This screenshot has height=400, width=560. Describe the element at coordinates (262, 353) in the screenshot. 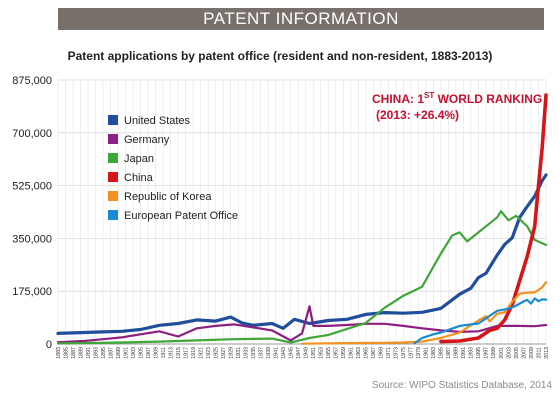

I see `x-tick-label: 1937` at that location.